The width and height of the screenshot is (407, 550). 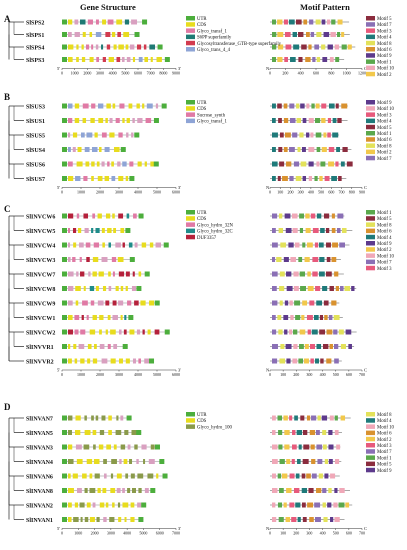 What do you see at coordinates (386, 69) in the screenshot?
I see `motif-legend-label: Motif 10` at bounding box center [386, 69].